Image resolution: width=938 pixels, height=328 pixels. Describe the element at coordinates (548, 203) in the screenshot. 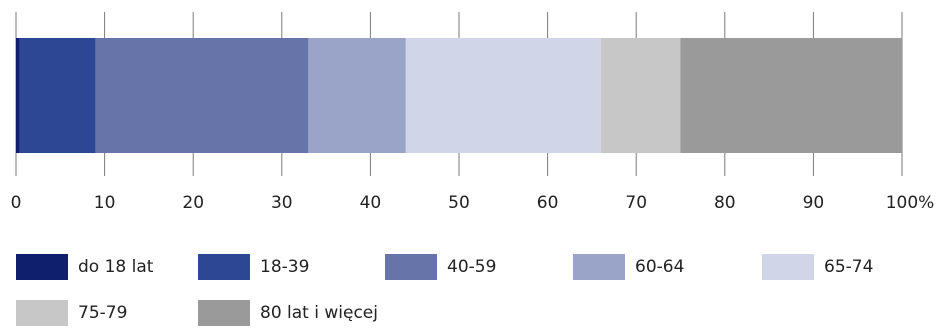

I see `x-tick-label: 60` at that location.